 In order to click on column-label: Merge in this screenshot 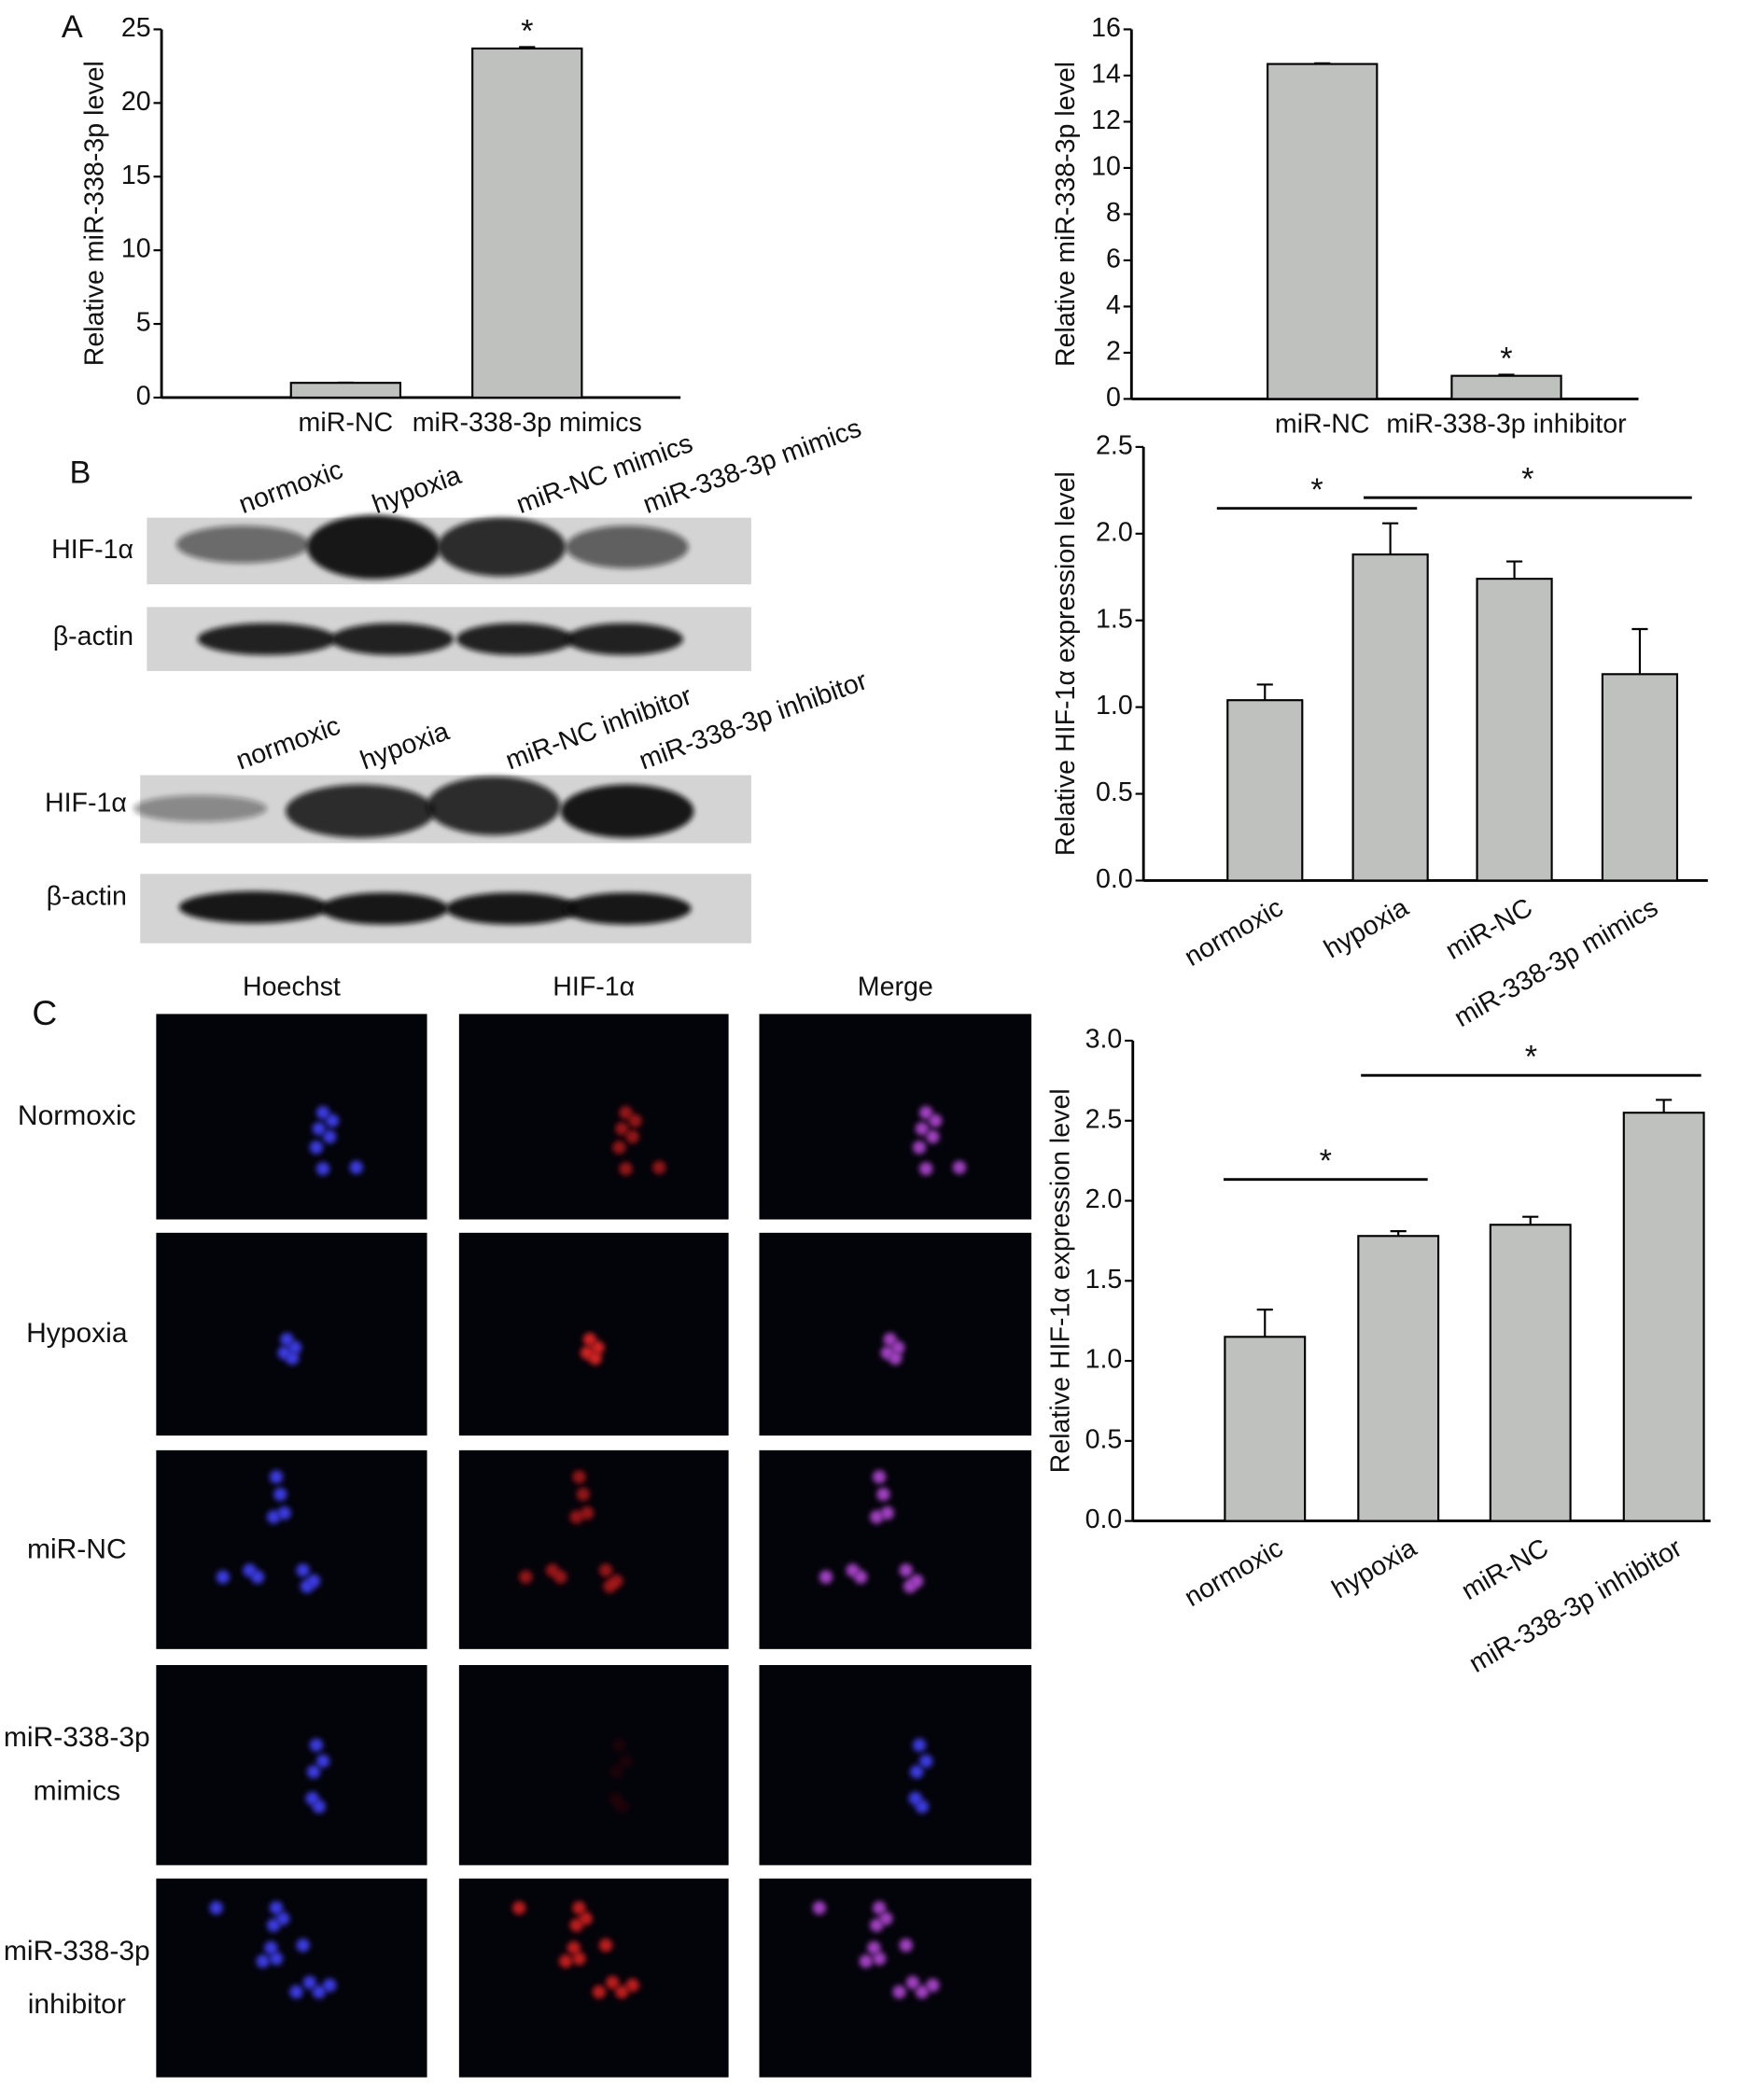, I will do `click(895, 987)`.